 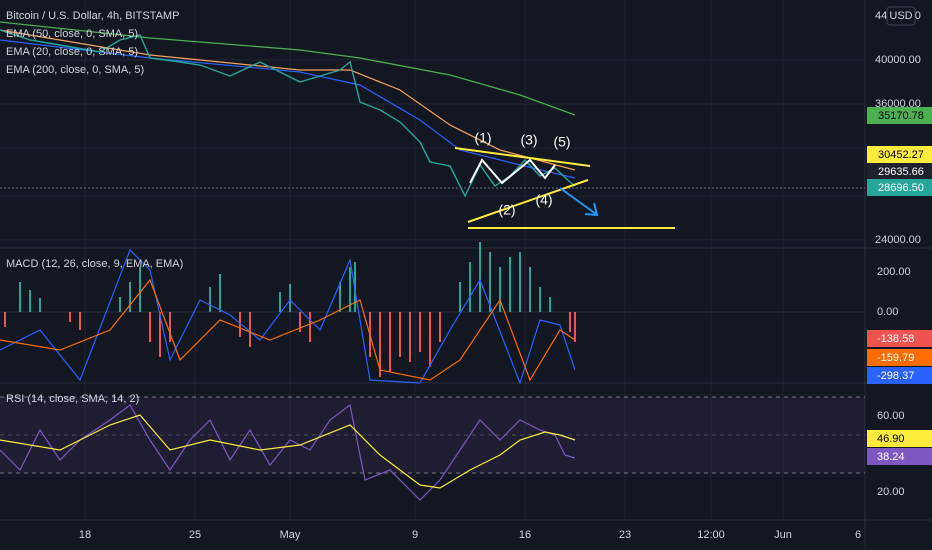 What do you see at coordinates (898, 240) in the screenshot?
I see `price-tick: 24000.00` at bounding box center [898, 240].